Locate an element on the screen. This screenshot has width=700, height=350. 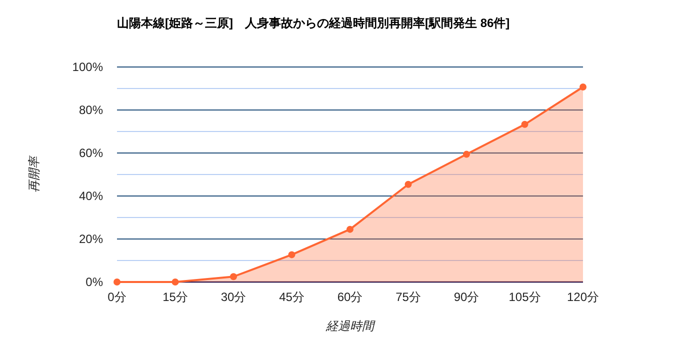
y-tick-label: 80% is located at coordinates (91, 110).